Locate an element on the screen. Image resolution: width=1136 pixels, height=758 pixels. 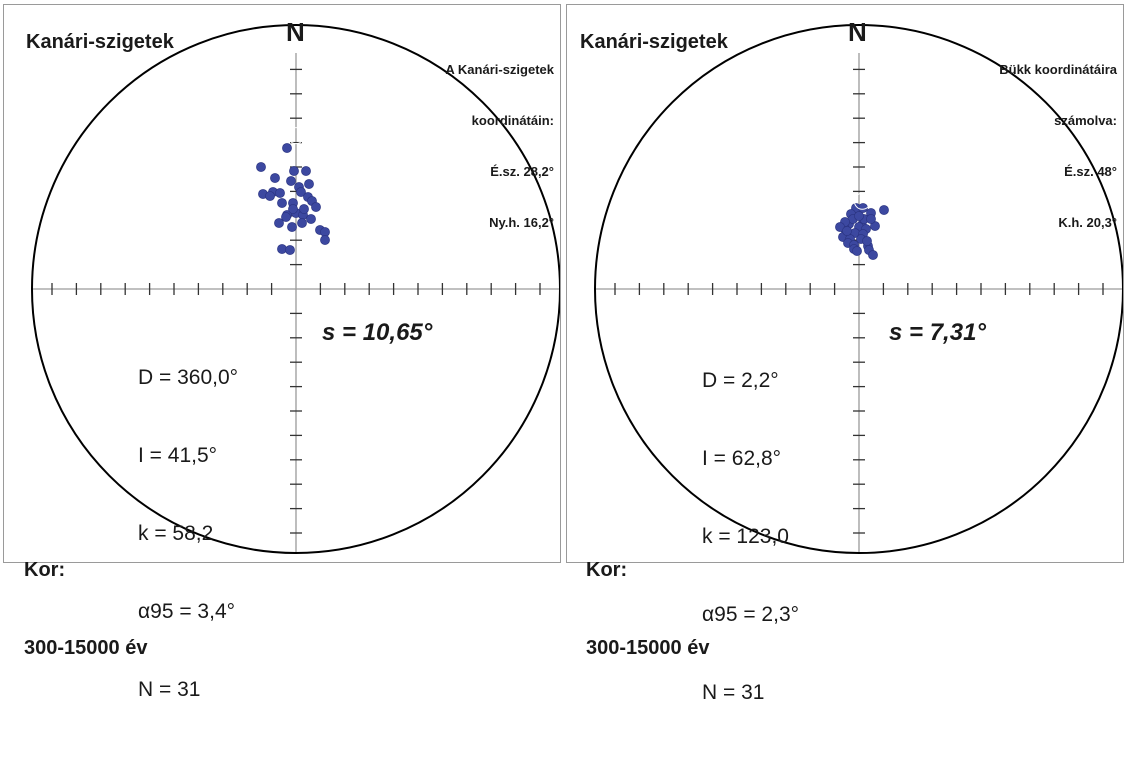
stat-declination: D = 2,2° is located at coordinates (740, 380).